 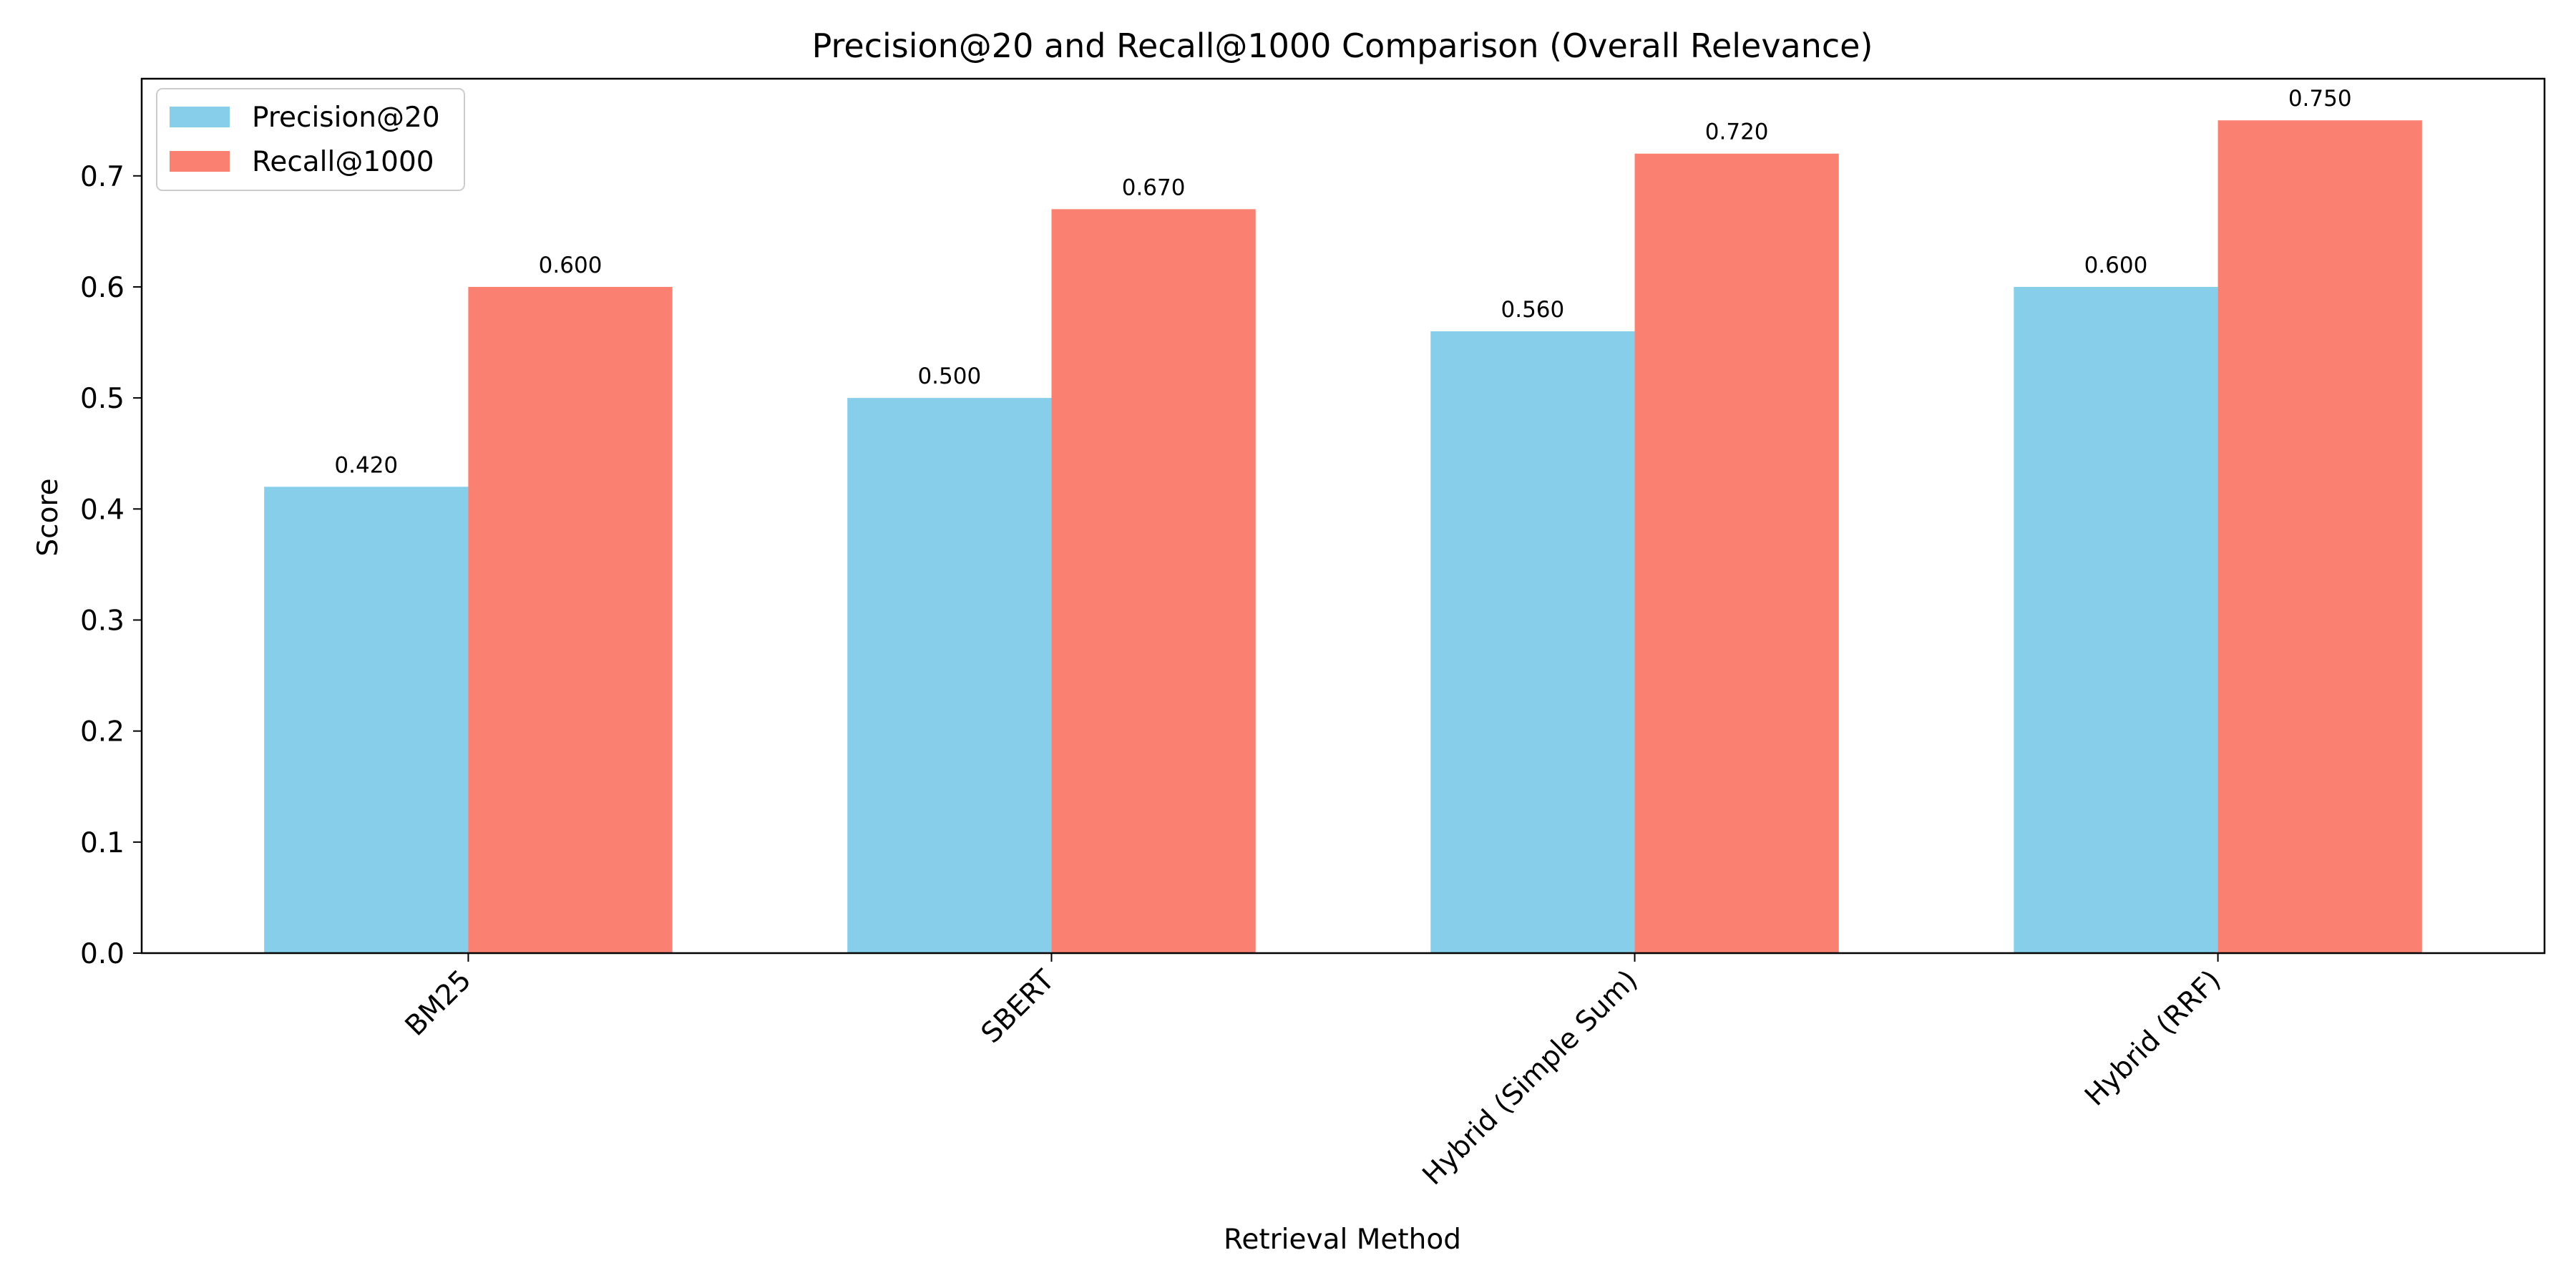 I want to click on y-tick-label-5: 0.5, so click(x=102, y=399).